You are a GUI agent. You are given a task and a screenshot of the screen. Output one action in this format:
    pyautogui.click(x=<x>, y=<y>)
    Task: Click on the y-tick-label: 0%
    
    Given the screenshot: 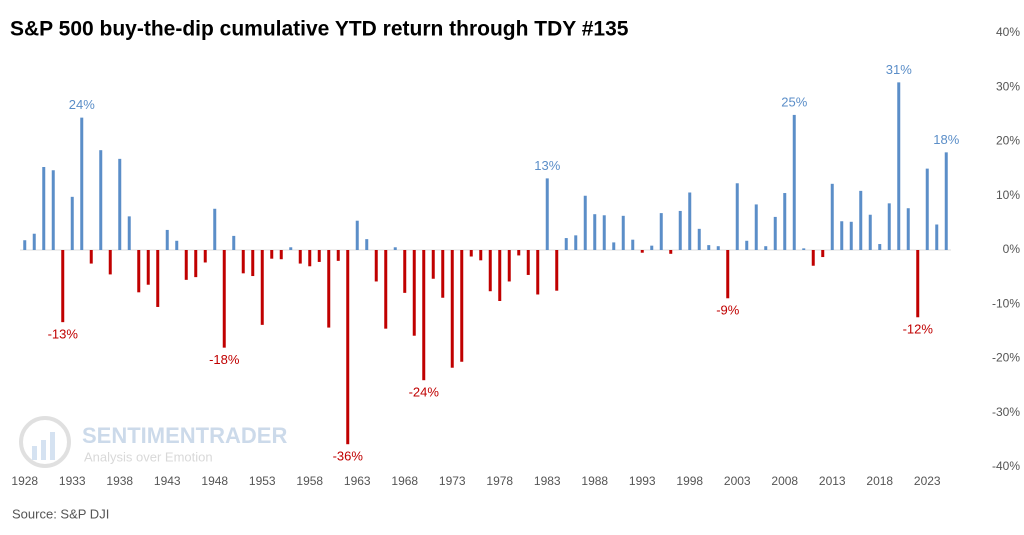 What is the action you would take?
    pyautogui.click(x=1012, y=249)
    